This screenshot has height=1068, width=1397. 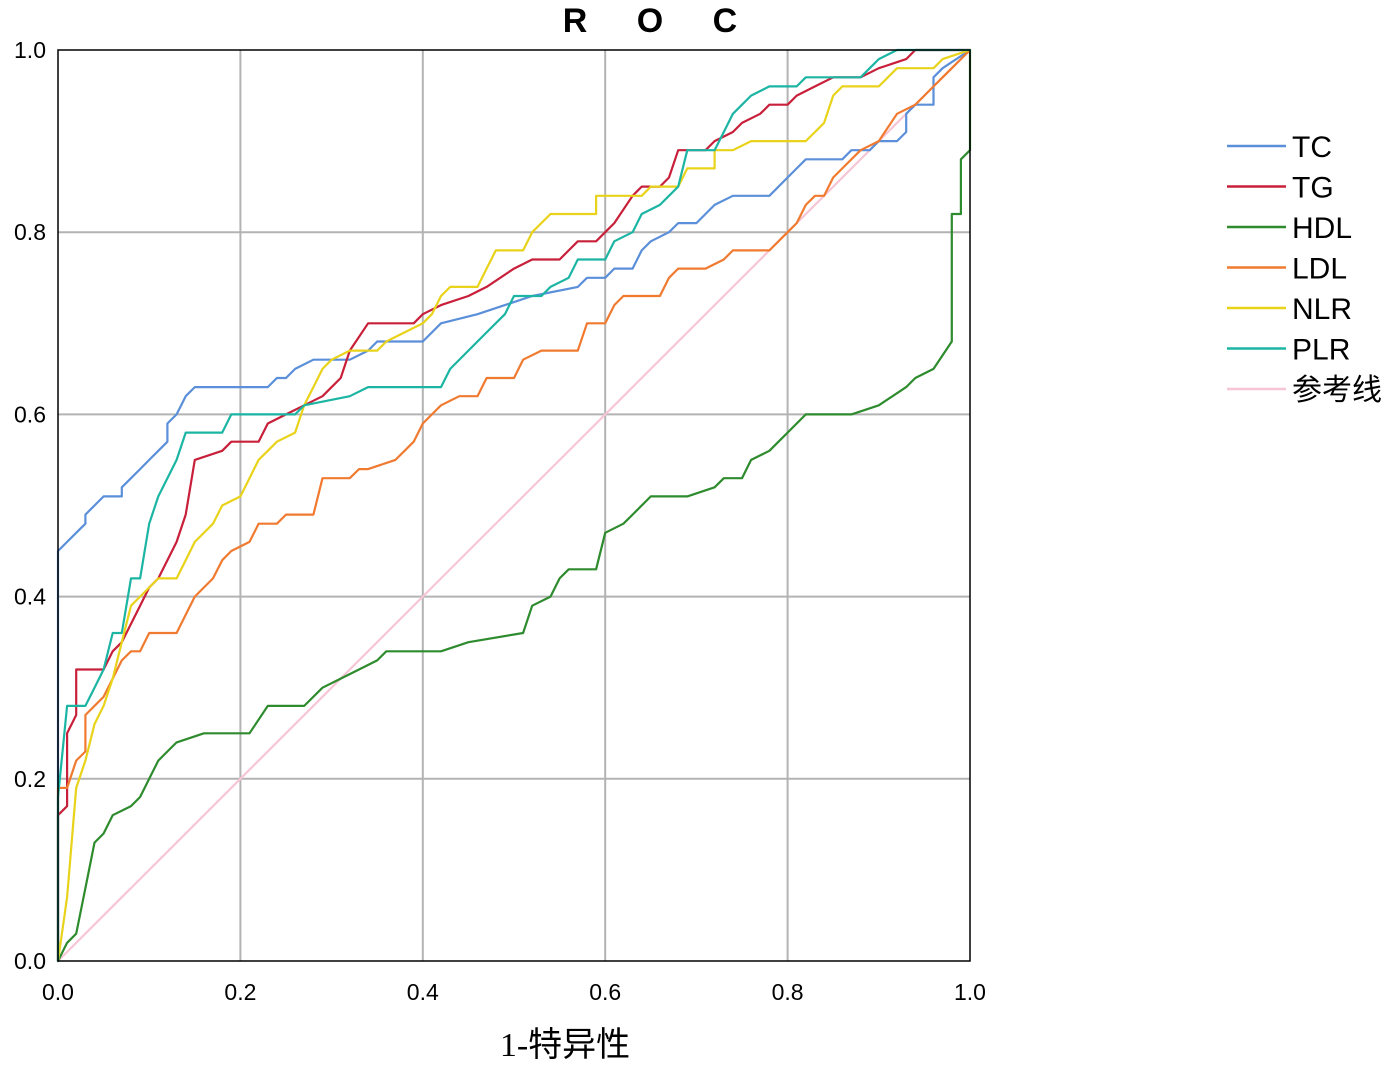 I want to click on legend-label-hdl: HDL, so click(x=1322, y=228).